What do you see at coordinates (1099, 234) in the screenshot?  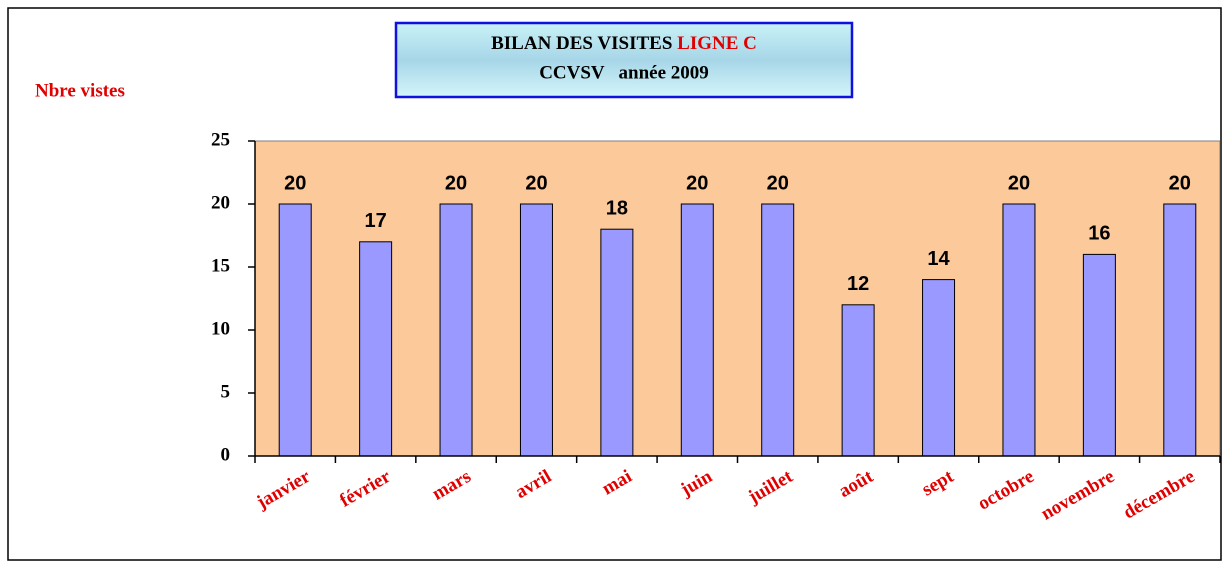 I see `data-label: 16` at bounding box center [1099, 234].